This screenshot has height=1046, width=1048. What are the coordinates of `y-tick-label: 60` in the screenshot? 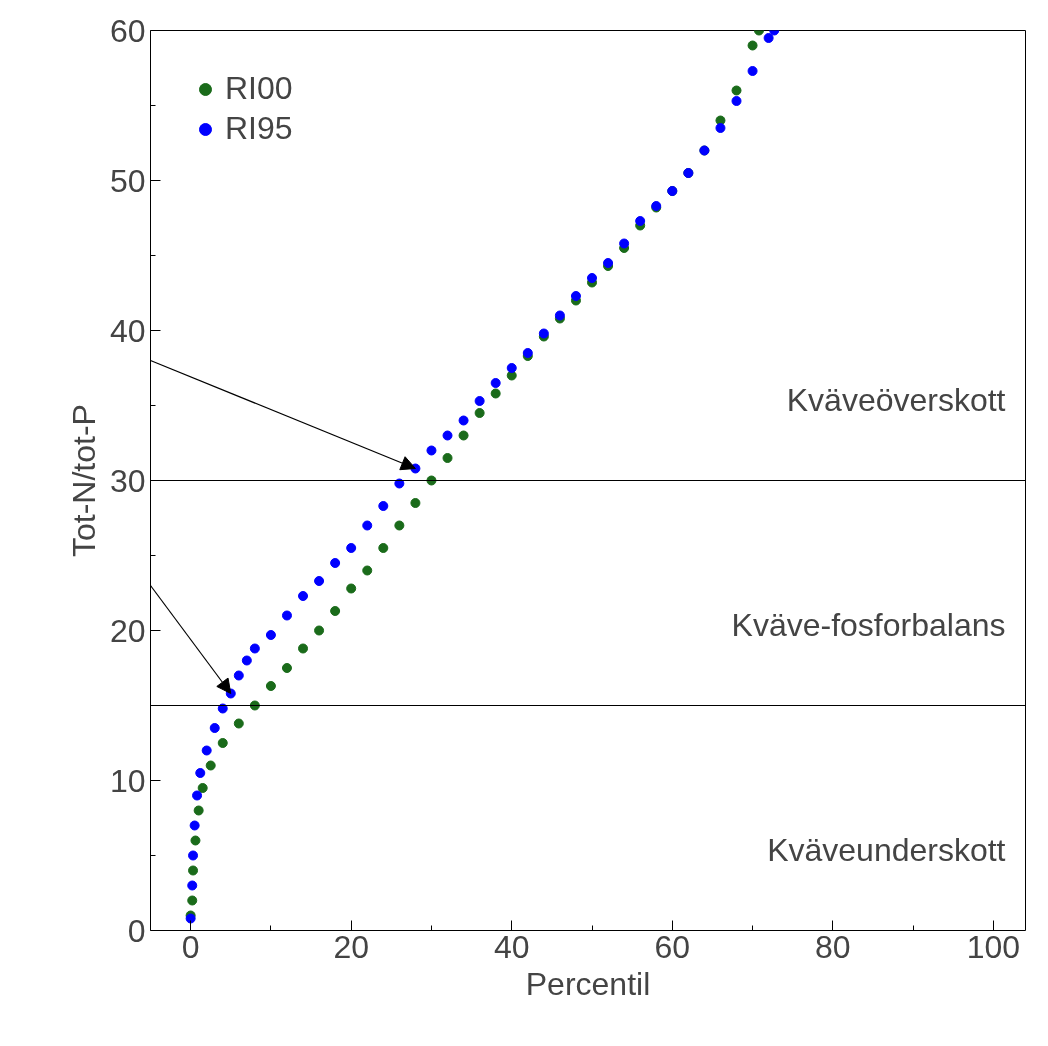 It's located at (127, 30).